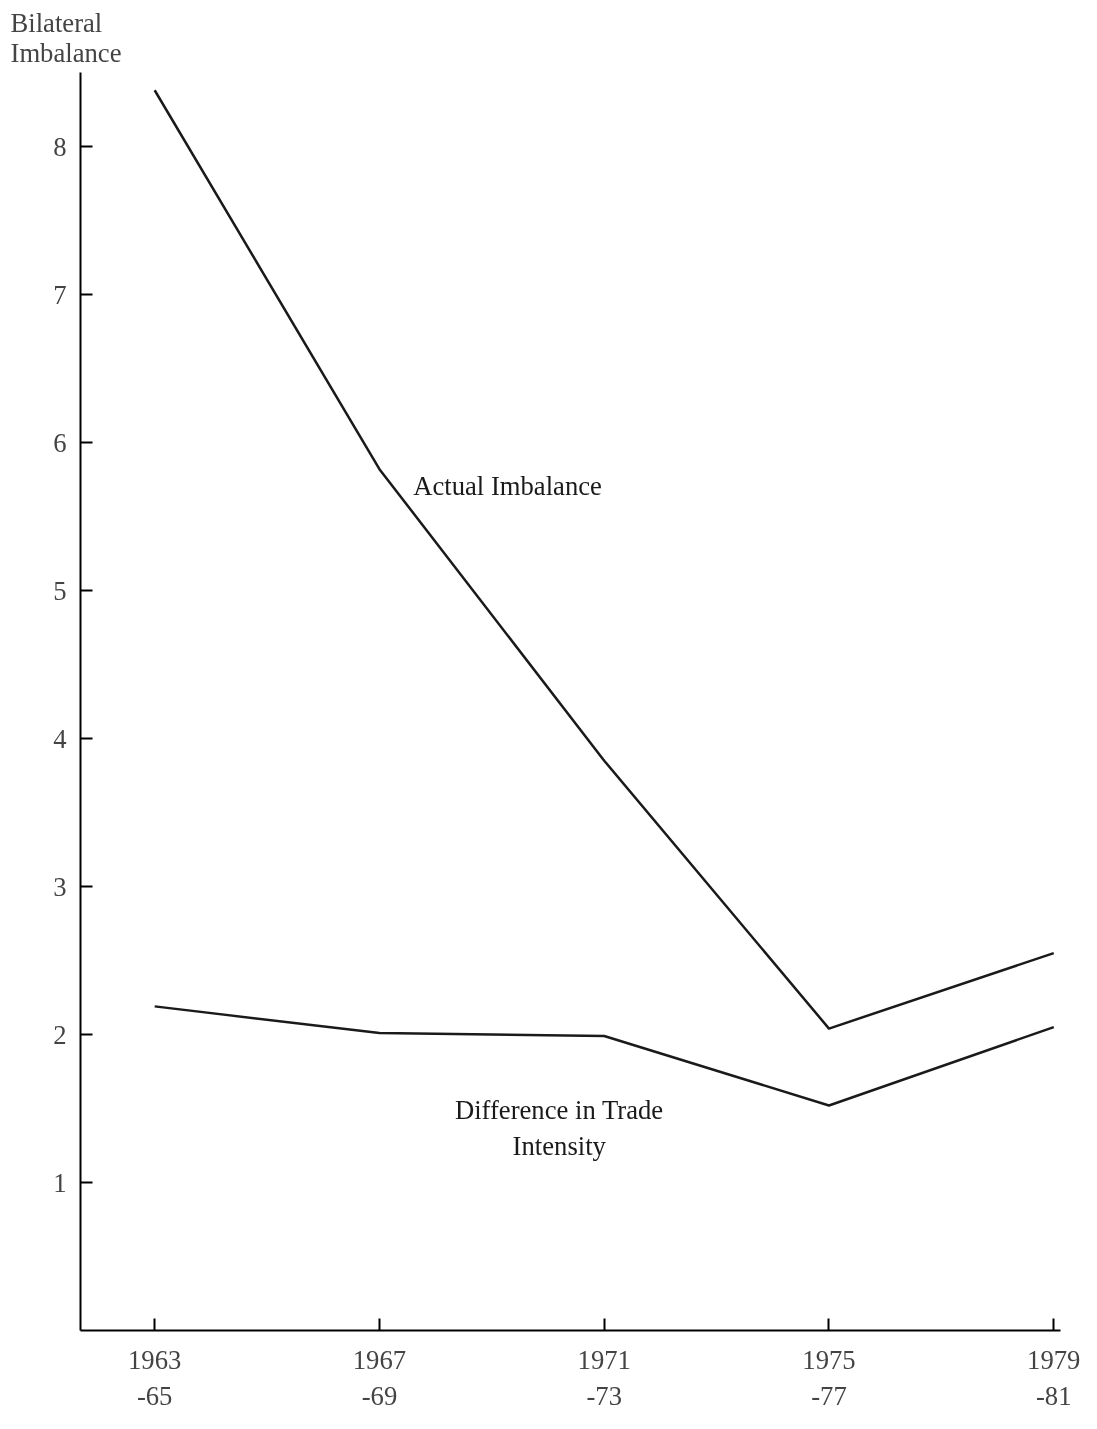 This screenshot has width=1097, height=1429. I want to click on y-tick-label: 4, so click(60, 738).